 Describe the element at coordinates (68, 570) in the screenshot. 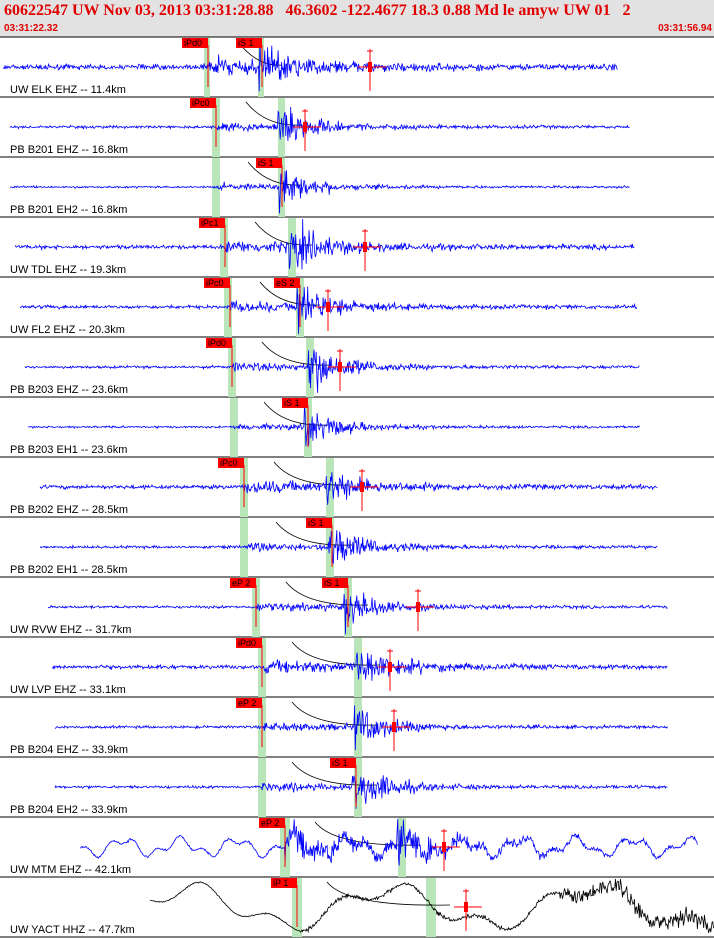

I see `station-label: PB B202 EH1 -- 28.5km` at that location.